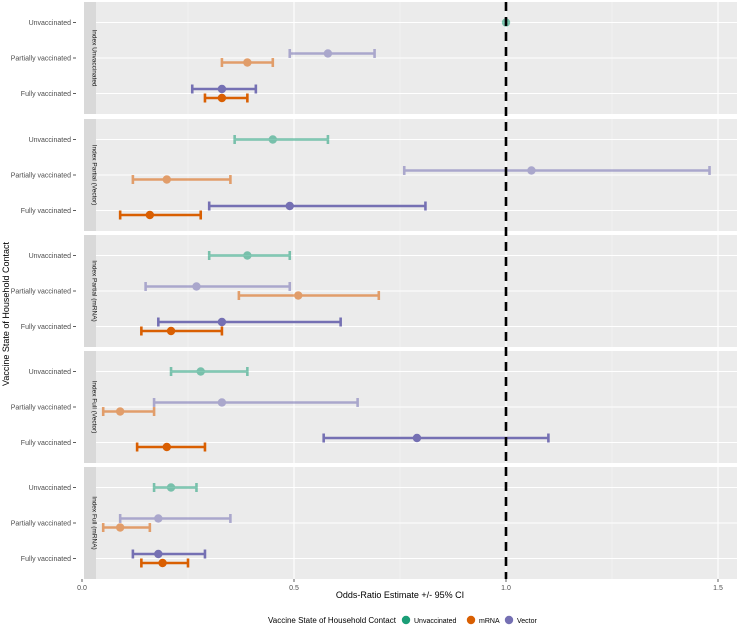 Image resolution: width=740 pixels, height=628 pixels. I want to click on x-tick-label: 0.5, so click(294, 588).